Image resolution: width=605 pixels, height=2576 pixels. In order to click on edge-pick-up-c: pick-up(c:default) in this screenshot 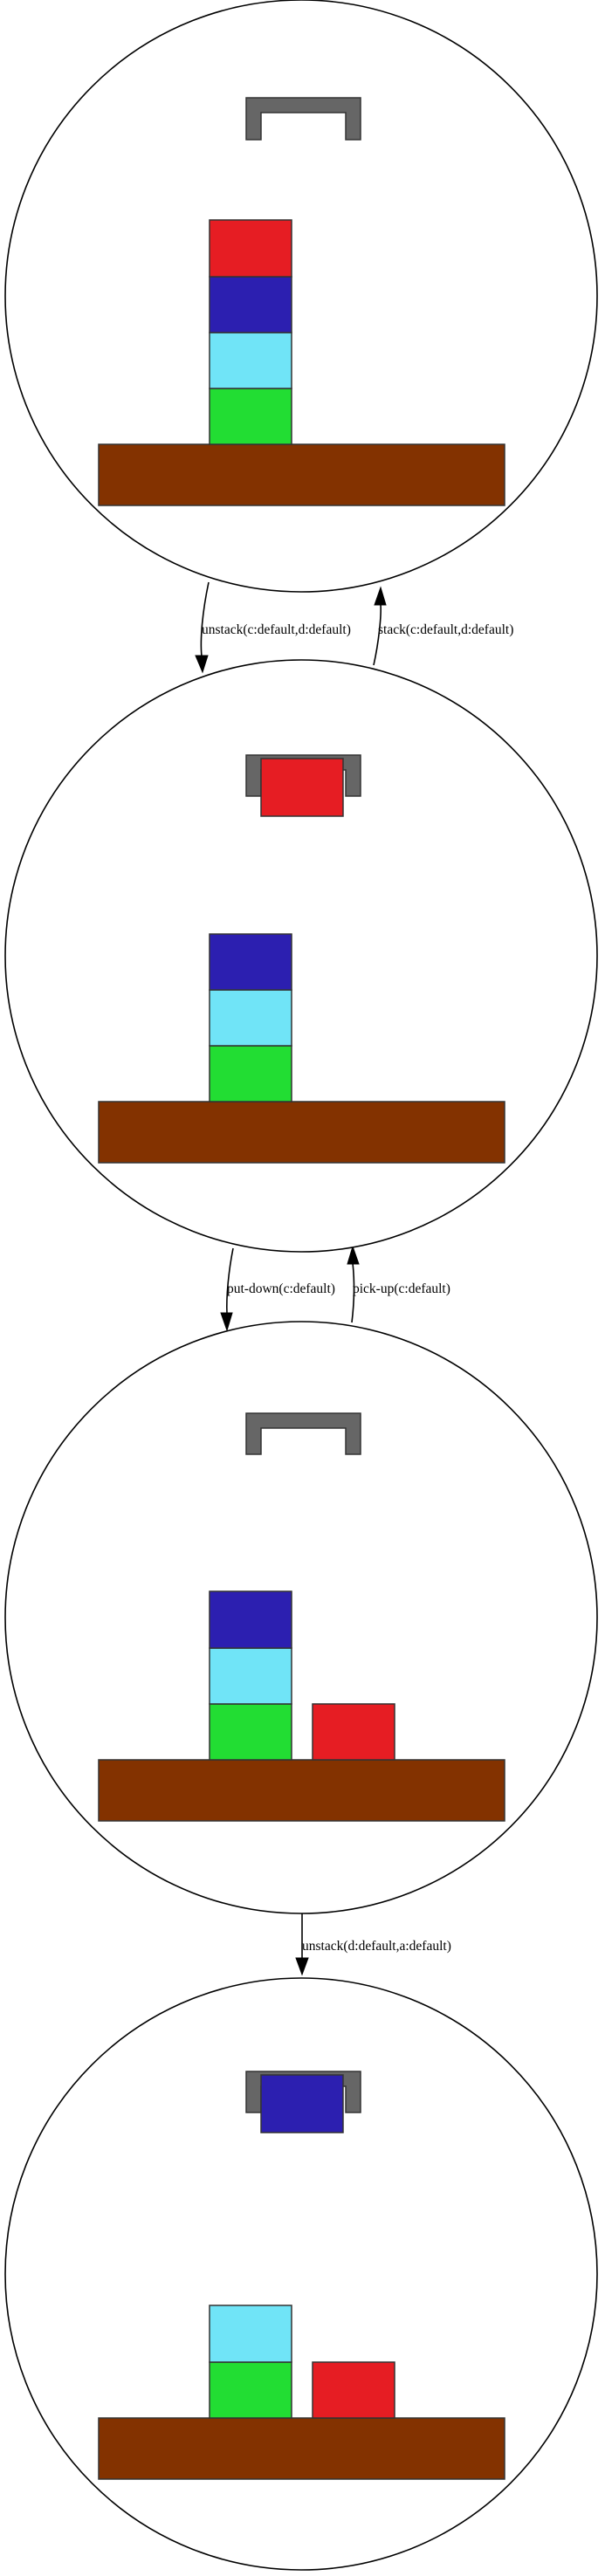, I will do `click(399, 1284)`.